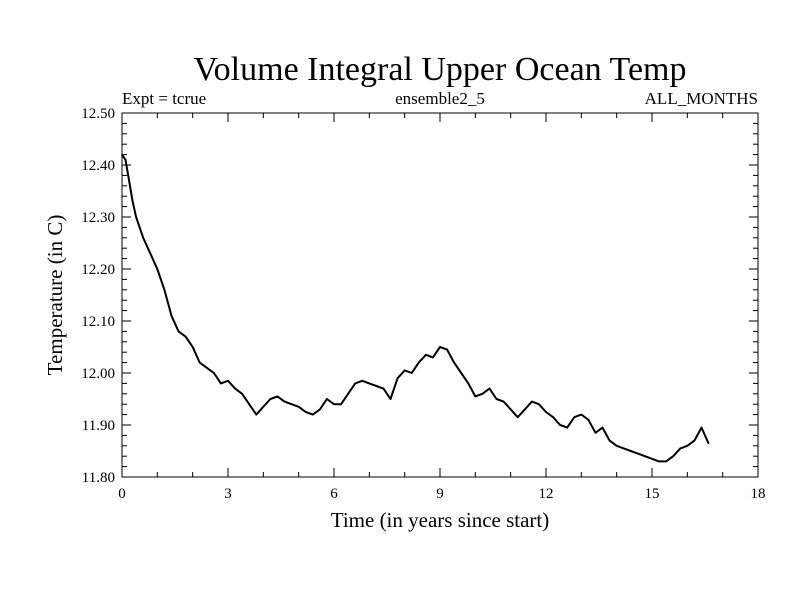 Image resolution: width=800 pixels, height=600 pixels. What do you see at coordinates (122, 494) in the screenshot?
I see `x-tick-label: 0` at bounding box center [122, 494].